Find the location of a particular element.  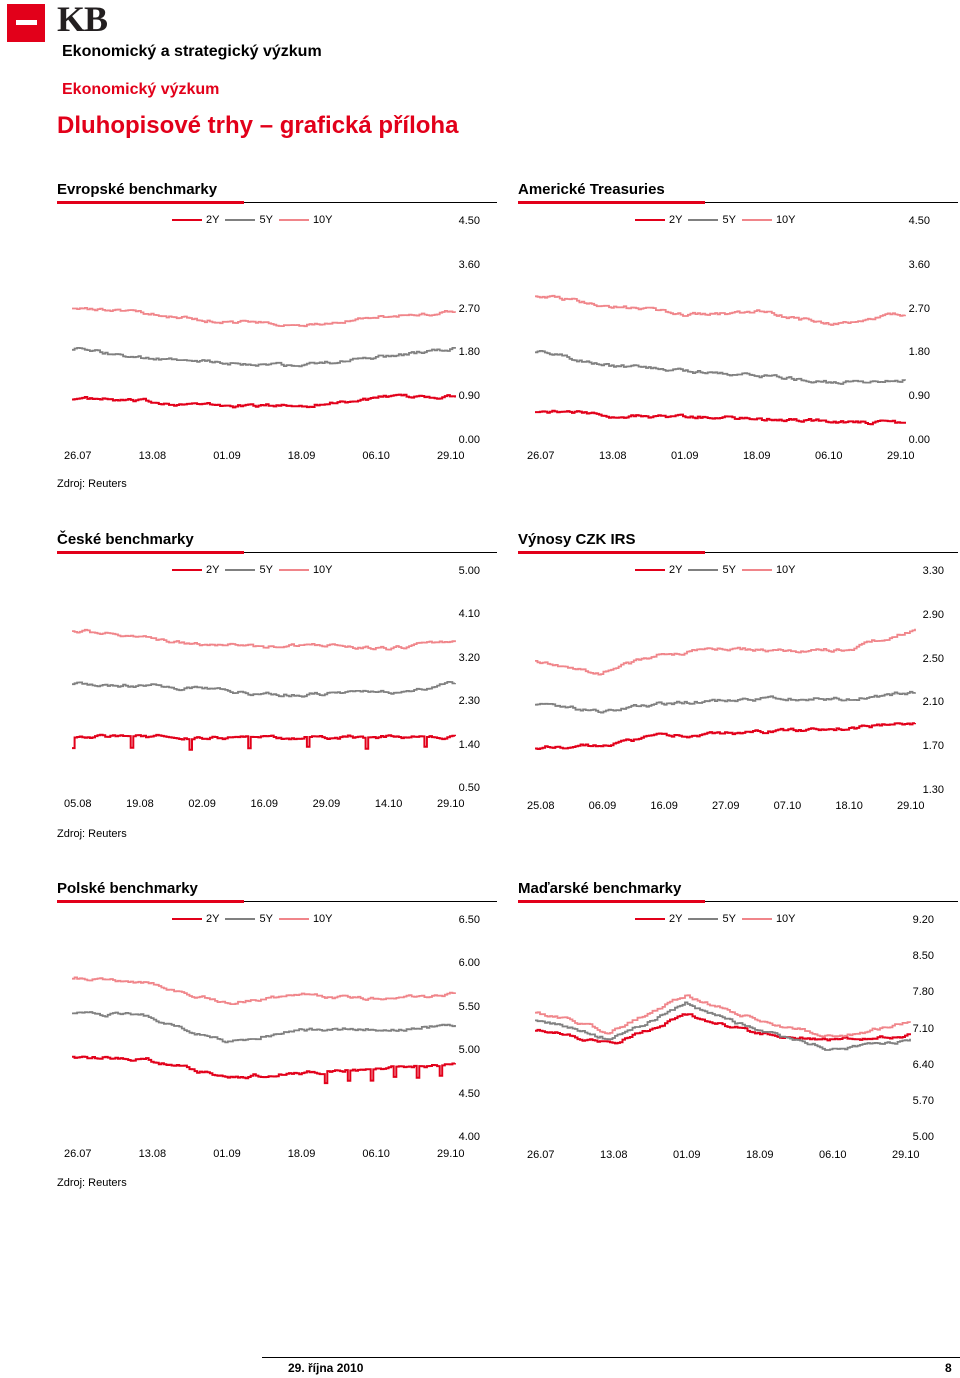

chart-hu-legend-swatch is located at coordinates (703, 919).